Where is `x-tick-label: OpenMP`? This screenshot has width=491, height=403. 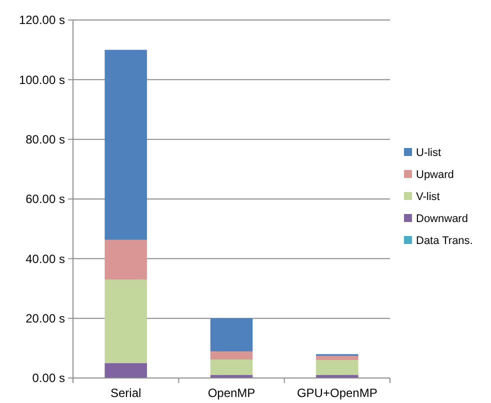
x-tick-label: OpenMP is located at coordinates (232, 393).